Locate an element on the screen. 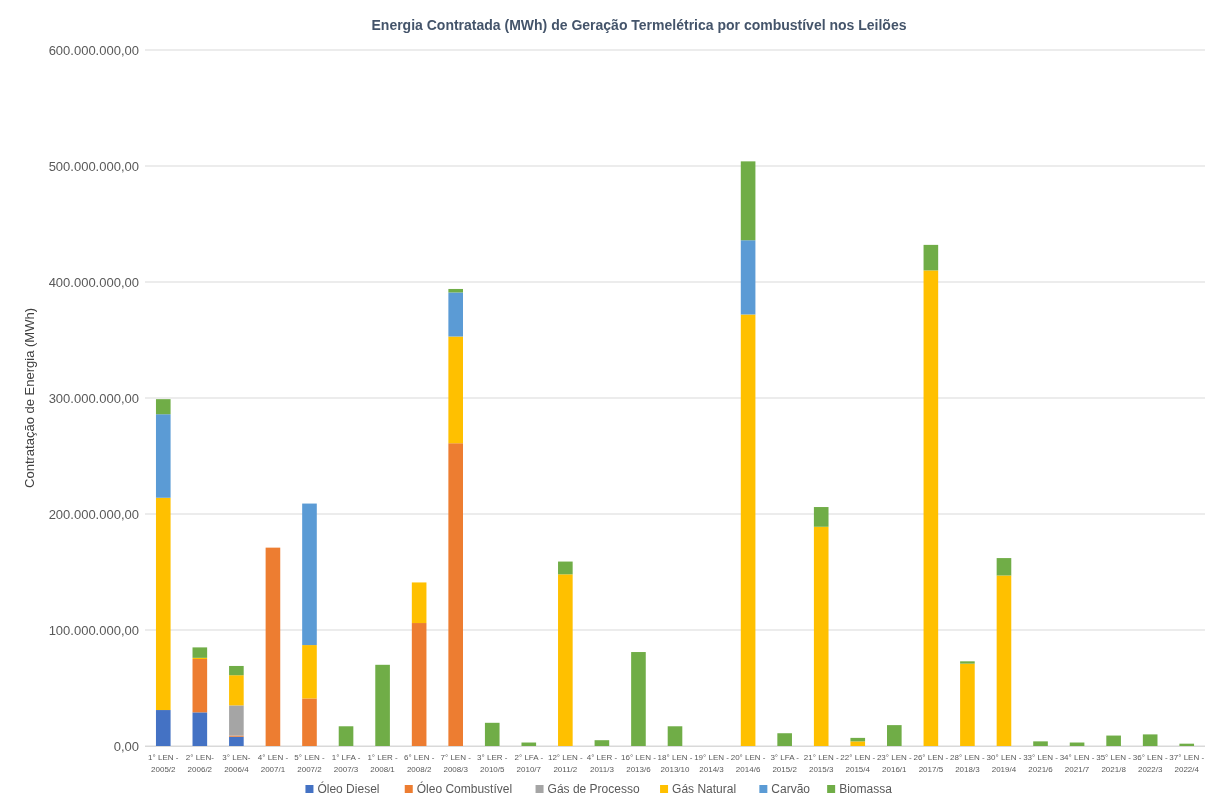 Image resolution: width=1213 pixels, height=805 pixels. x-tick-label: 2° LFA - 2010/7 is located at coordinates (529, 763).